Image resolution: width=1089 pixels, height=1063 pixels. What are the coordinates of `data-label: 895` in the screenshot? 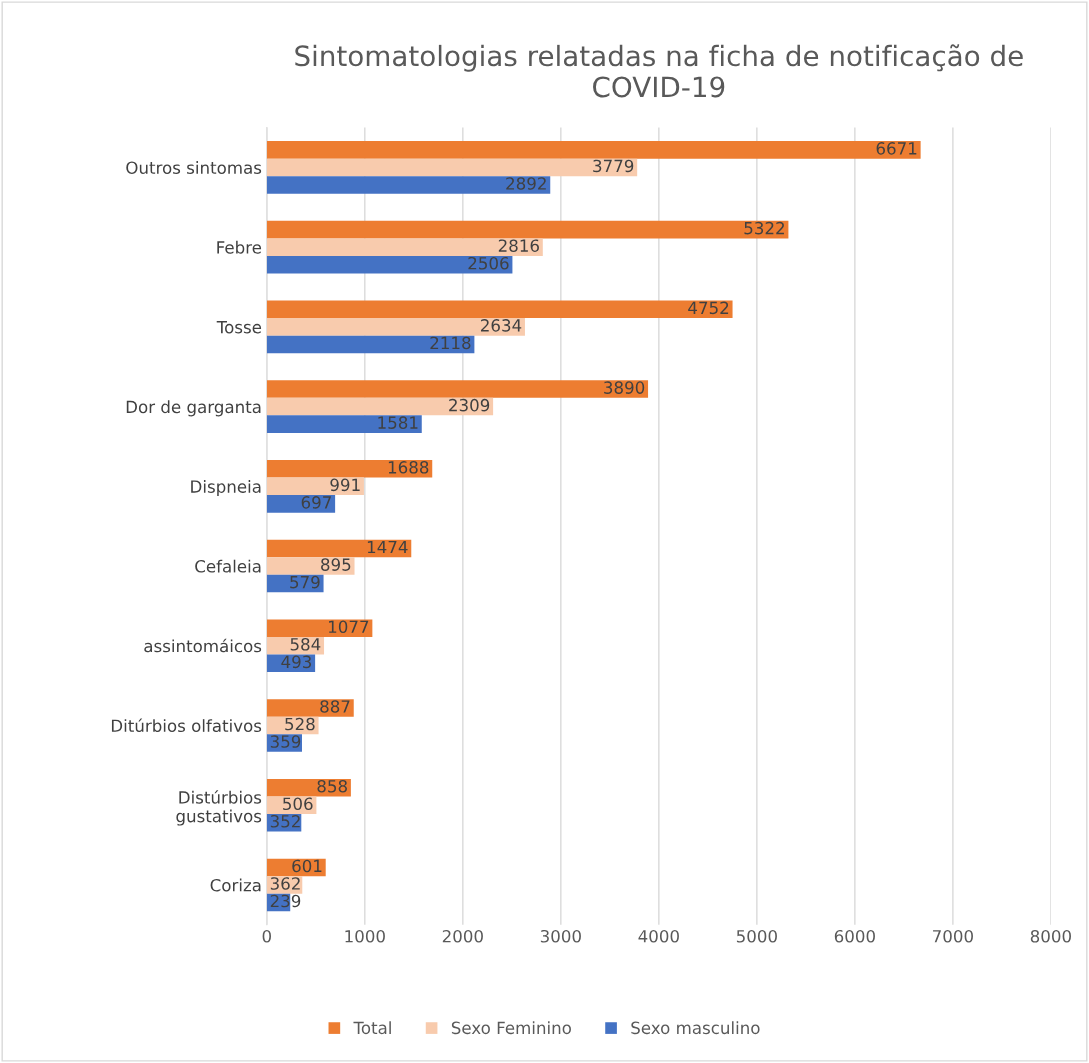 It's located at (336, 564).